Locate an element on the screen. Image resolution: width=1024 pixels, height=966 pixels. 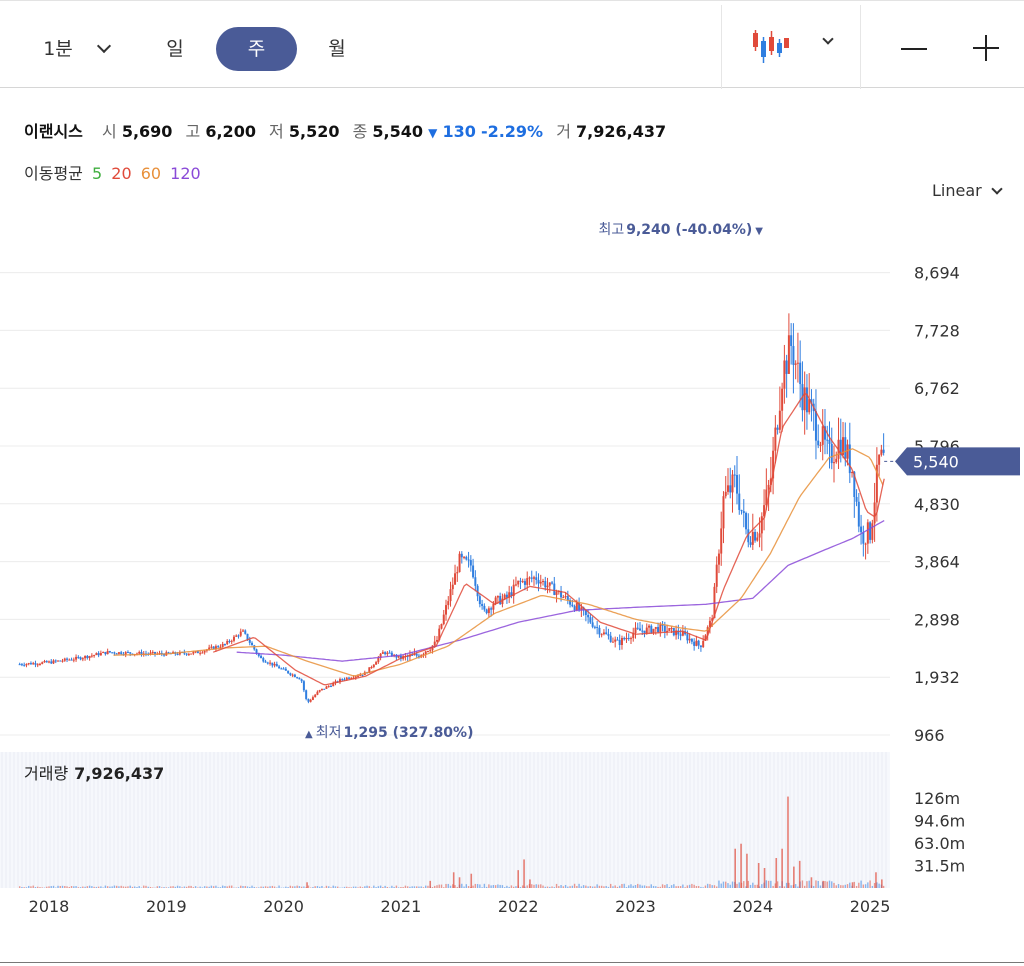
chevron-down-icon is located at coordinates (104, 46).